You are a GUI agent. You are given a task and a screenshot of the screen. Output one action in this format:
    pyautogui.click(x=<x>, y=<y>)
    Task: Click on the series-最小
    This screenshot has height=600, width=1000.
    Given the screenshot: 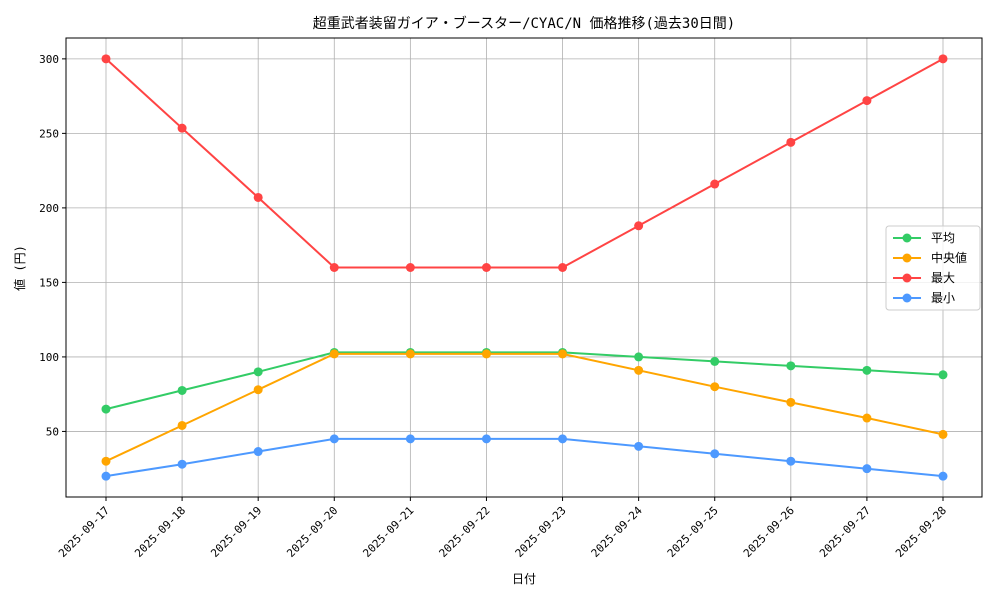 What is the action you would take?
    pyautogui.click(x=524, y=457)
    